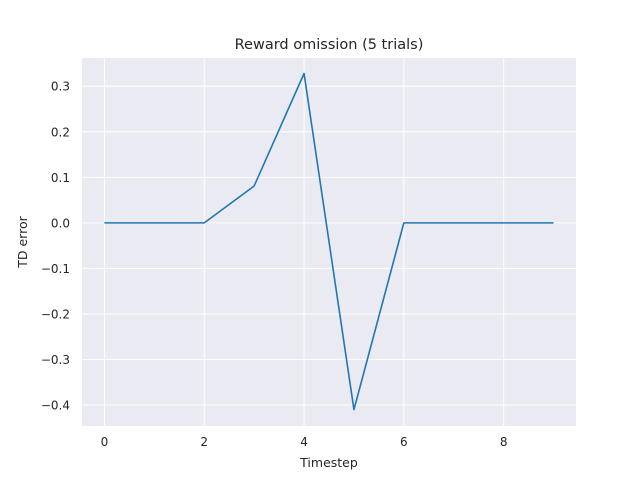 This screenshot has height=480, width=640. Describe the element at coordinates (55, 314) in the screenshot. I see `y-tick-label: −0.2` at that location.